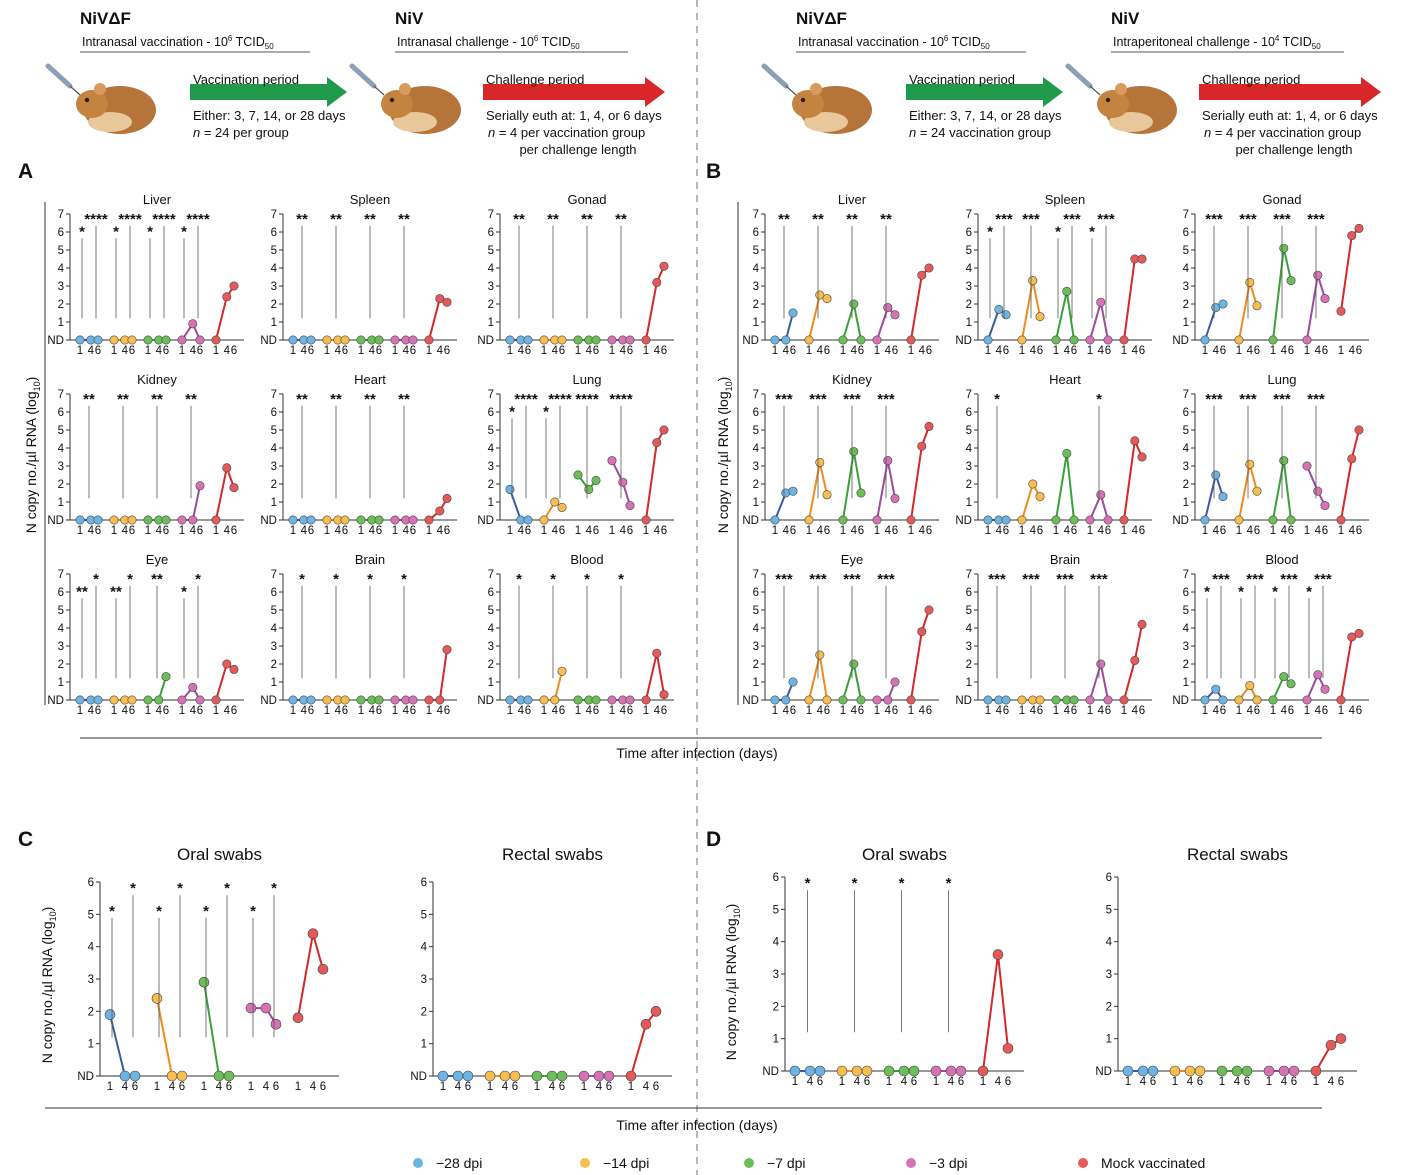 The image size is (1412, 1175). I want to click on y-tick-label: 6, so click(969, 593).